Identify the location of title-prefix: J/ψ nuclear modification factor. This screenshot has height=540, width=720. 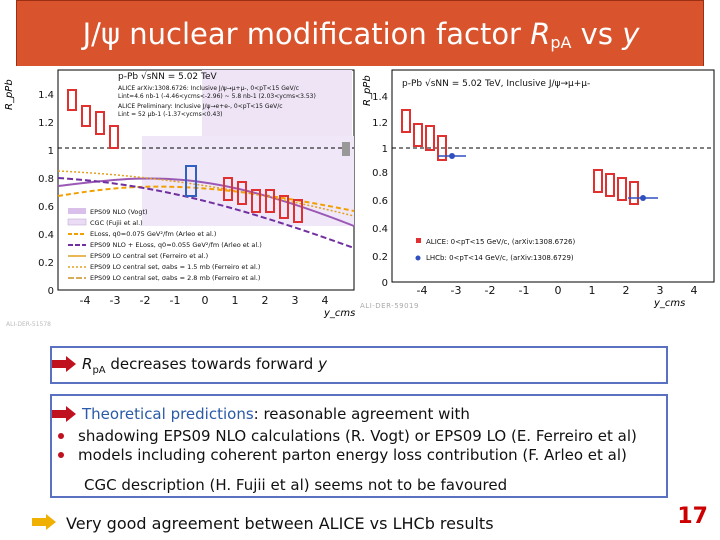
(306, 34).